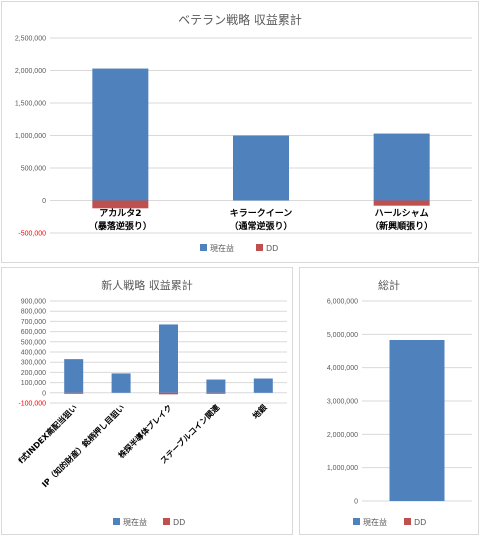 The height and width of the screenshot is (536, 480). Describe the element at coordinates (342, 368) in the screenshot. I see `y-tick-label: 4,000,000` at that location.